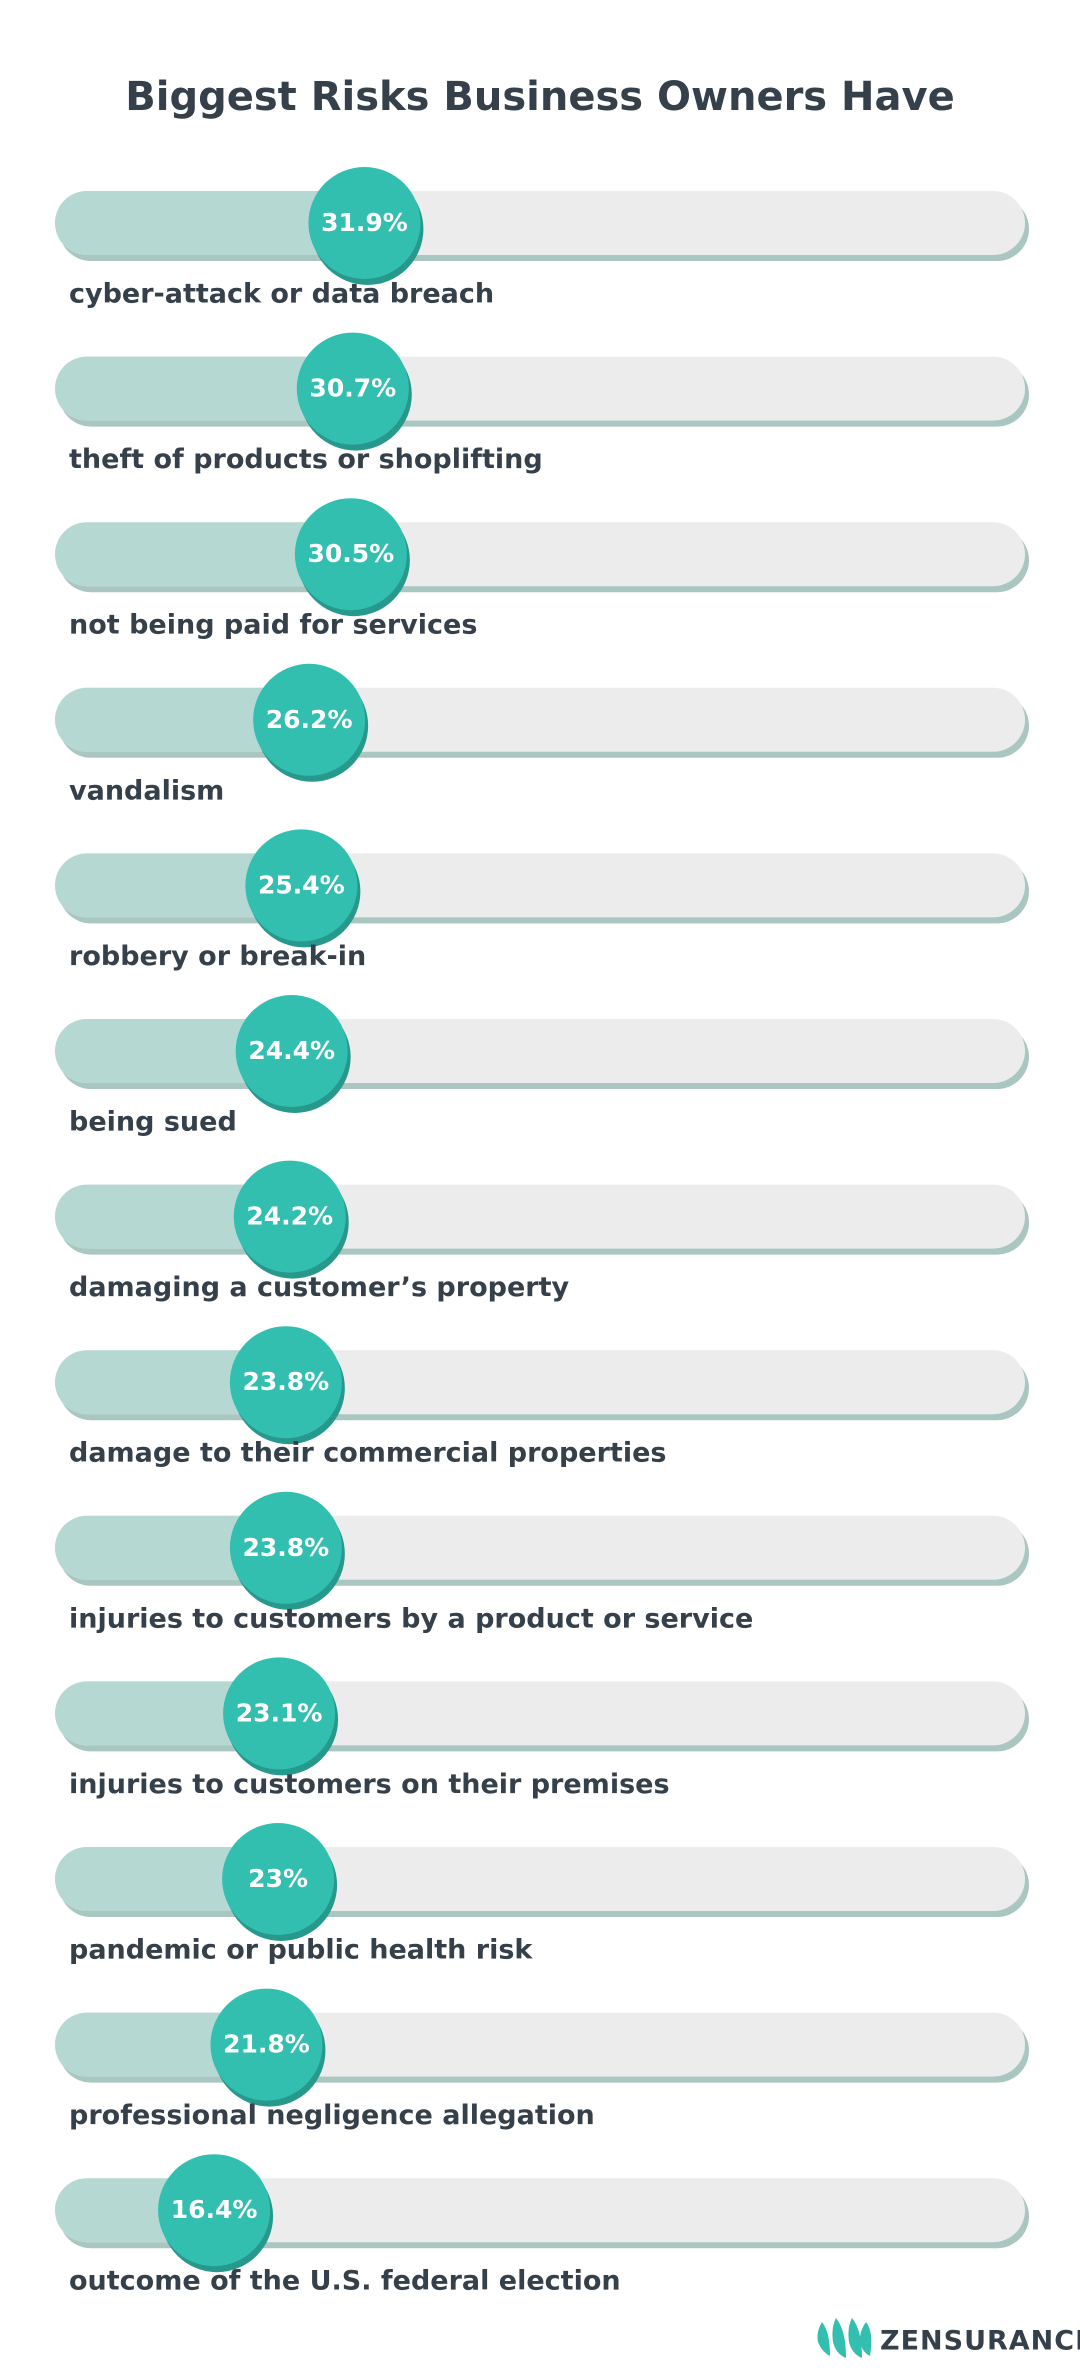 Image resolution: width=1080 pixels, height=2375 pixels. I want to click on value-label: 31.9%, so click(364, 222).